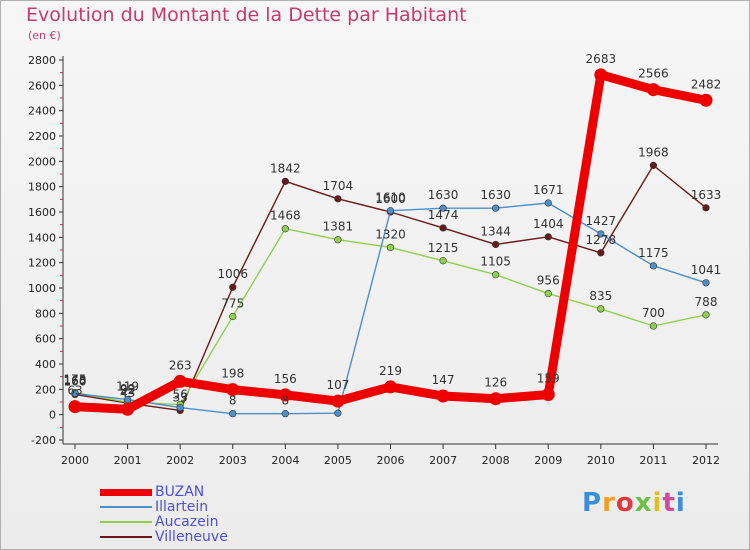 This screenshot has height=550, width=750. Describe the element at coordinates (443, 380) in the screenshot. I see `data-label: 147` at that location.